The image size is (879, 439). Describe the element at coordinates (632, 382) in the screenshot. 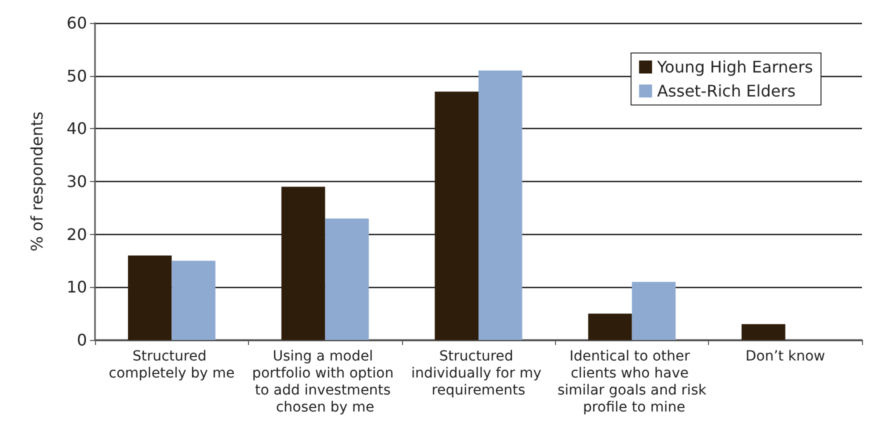

I see `x-tick-label: Identical to other clients who have similar goals and risk profile to mine` at that location.